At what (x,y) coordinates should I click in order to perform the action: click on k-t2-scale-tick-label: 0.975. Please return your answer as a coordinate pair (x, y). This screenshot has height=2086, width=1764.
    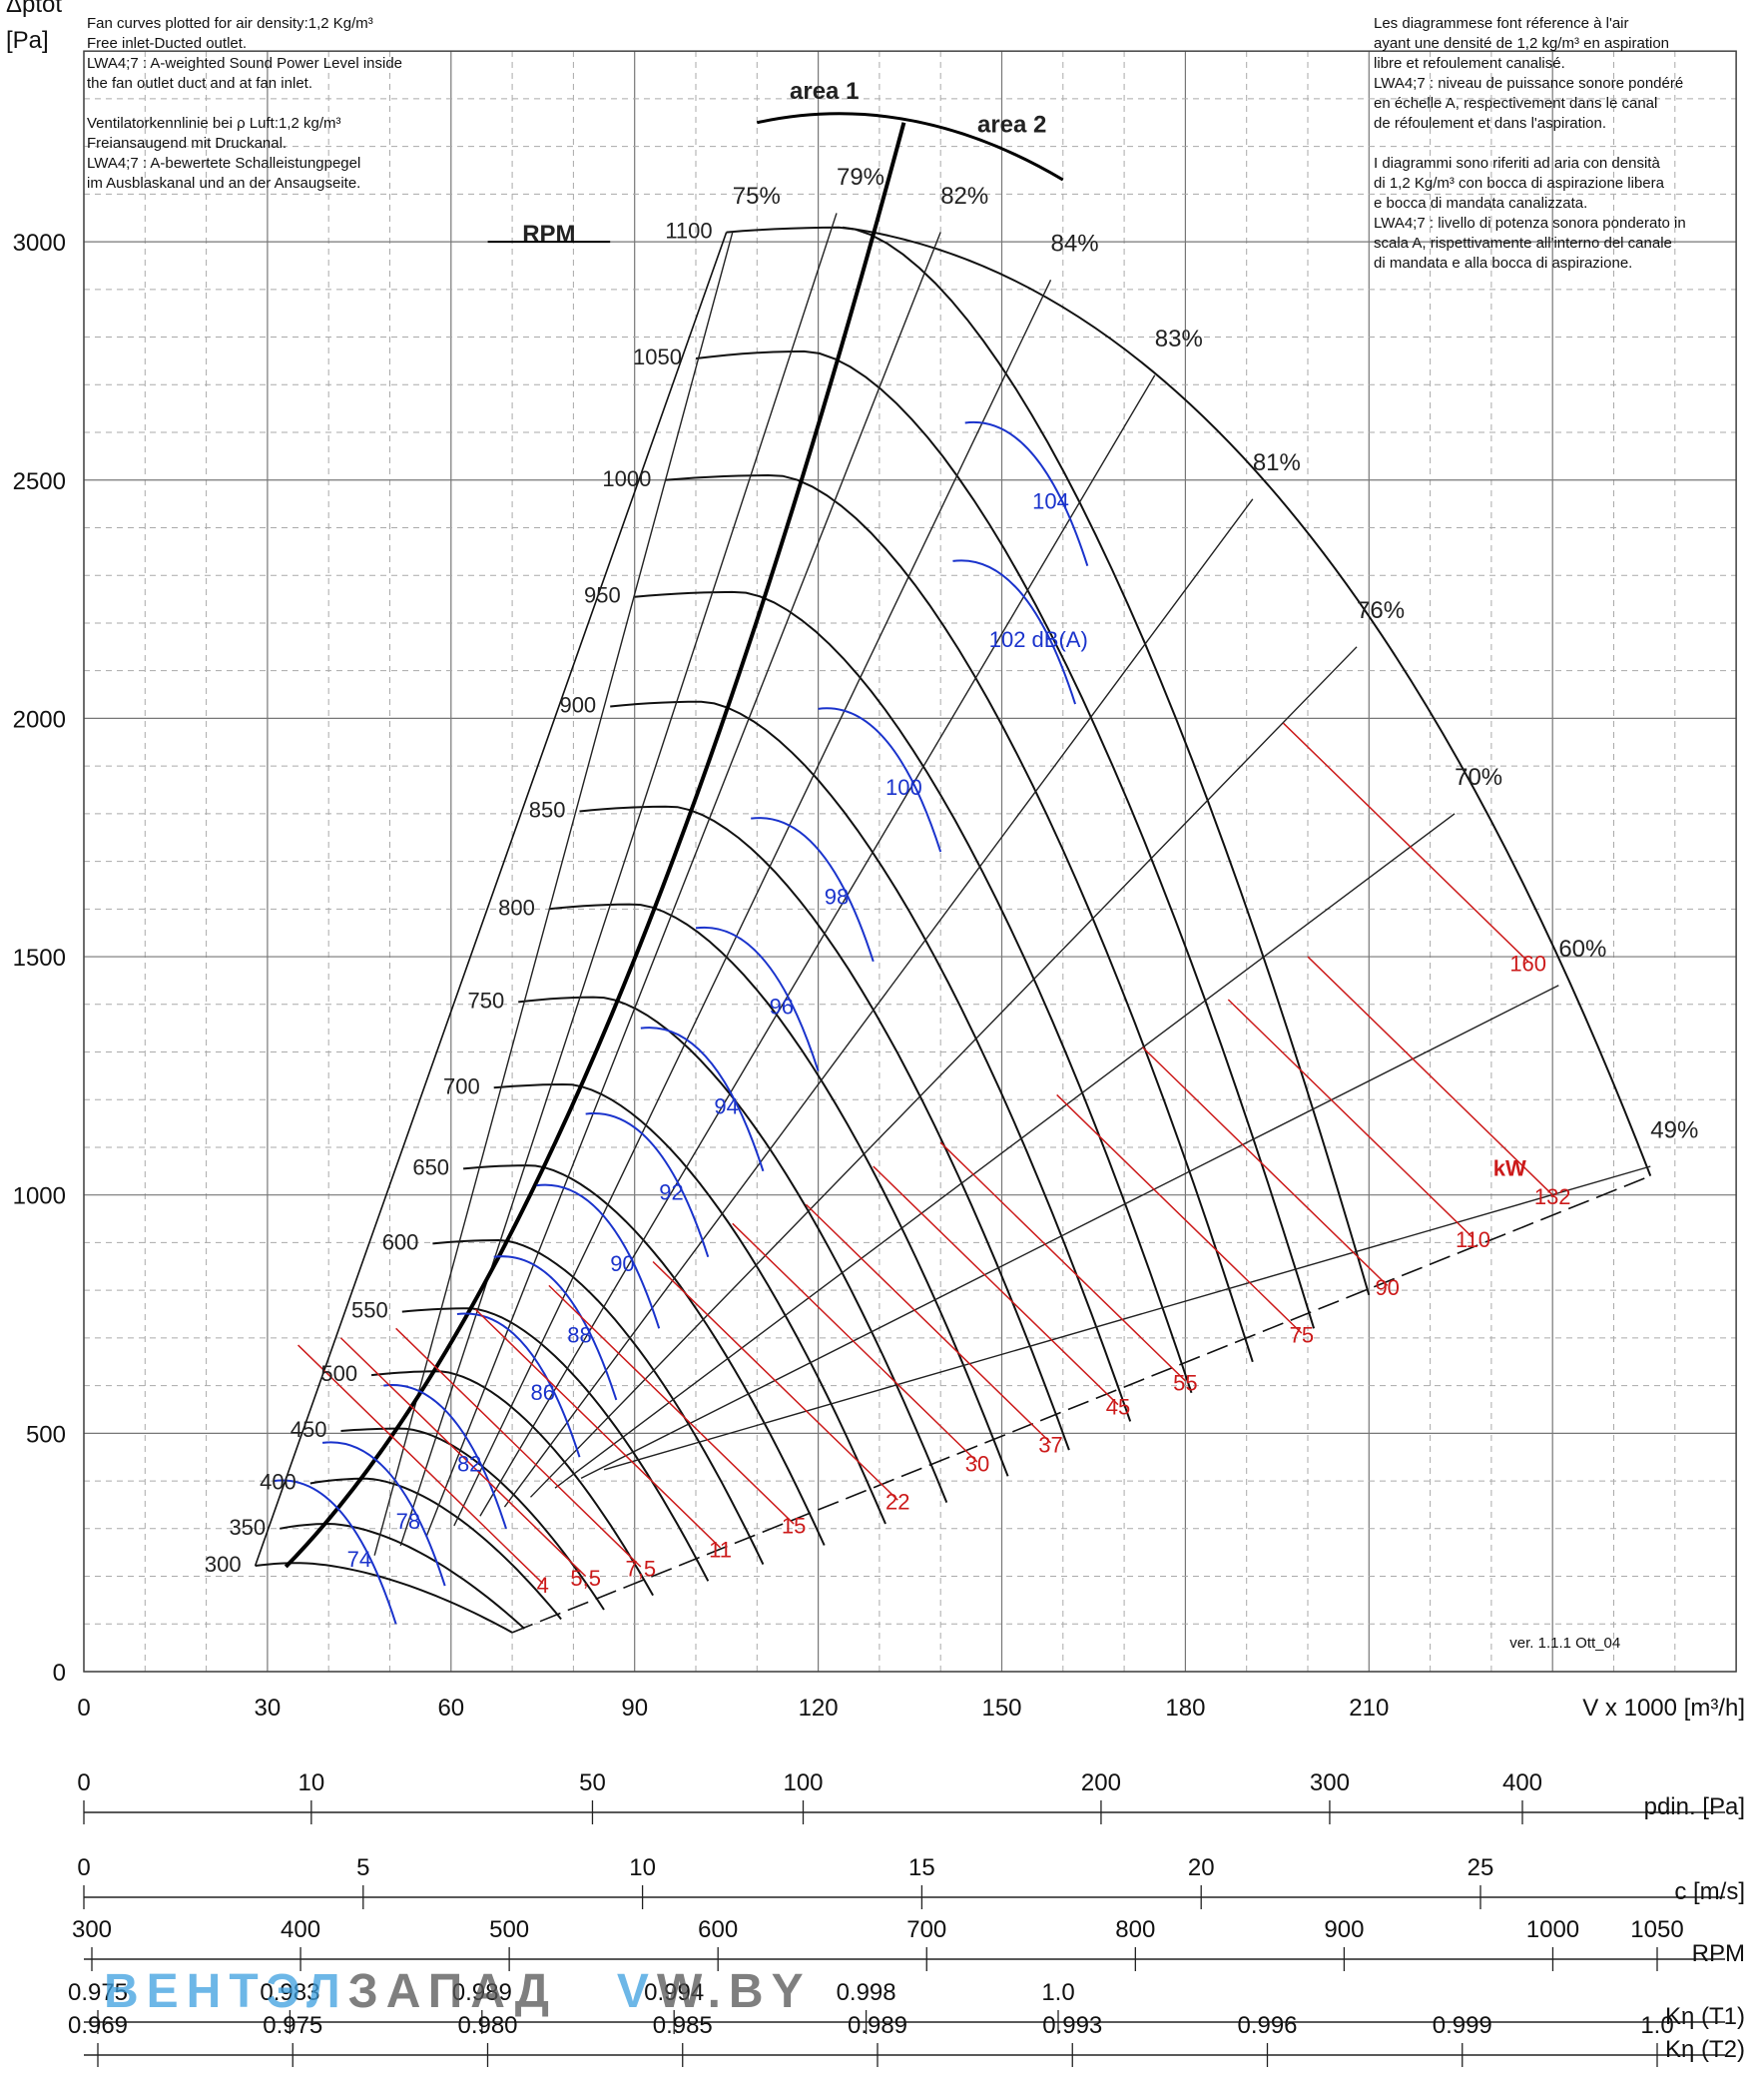
    Looking at the image, I should click on (292, 2025).